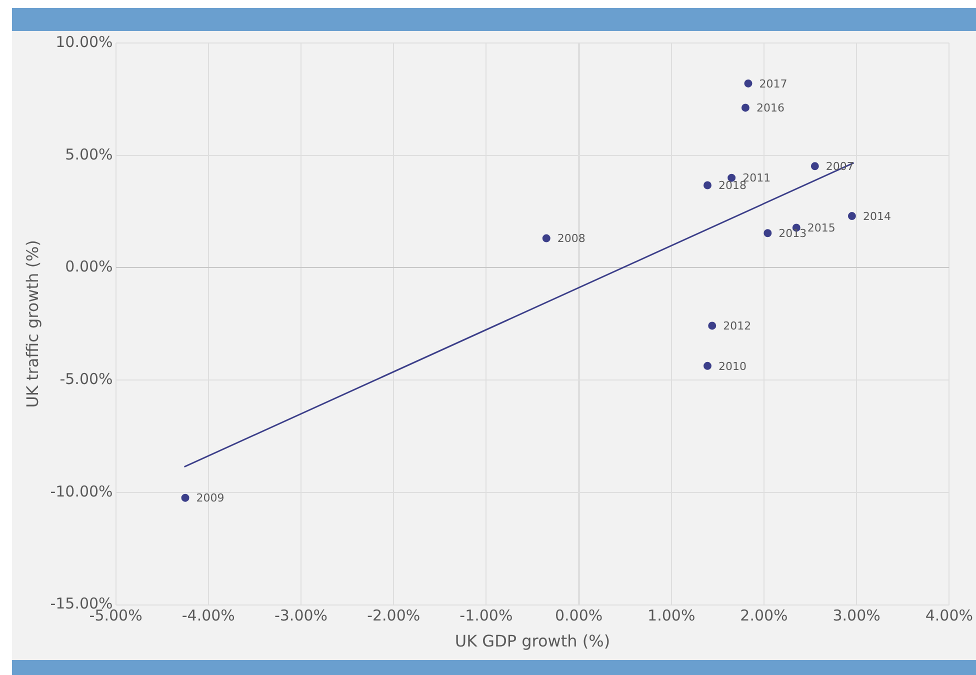 The width and height of the screenshot is (976, 675). Describe the element at coordinates (856, 615) in the screenshot. I see `x-tick-label: 3.00%` at that location.